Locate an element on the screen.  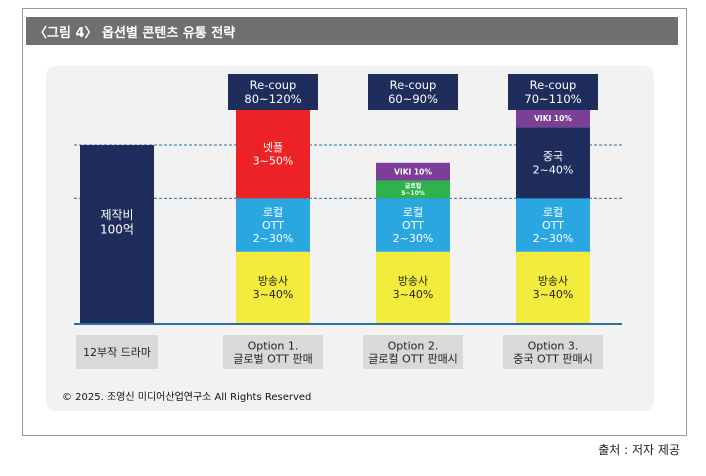
figure-title: 〈그림 4〉 옵션별 콘텐츠 유통 전략 is located at coordinates (135, 33).